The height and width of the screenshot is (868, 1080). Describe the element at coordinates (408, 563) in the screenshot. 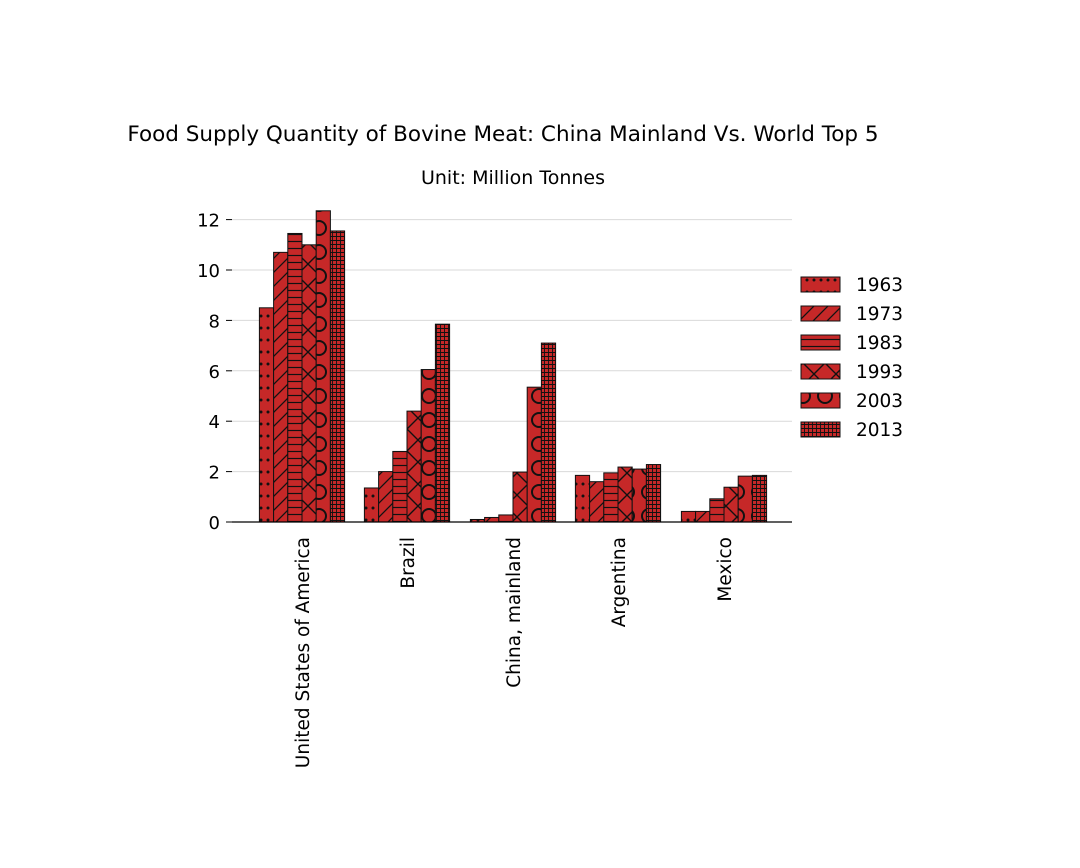

I see `x-tick-label: Brazil` at that location.